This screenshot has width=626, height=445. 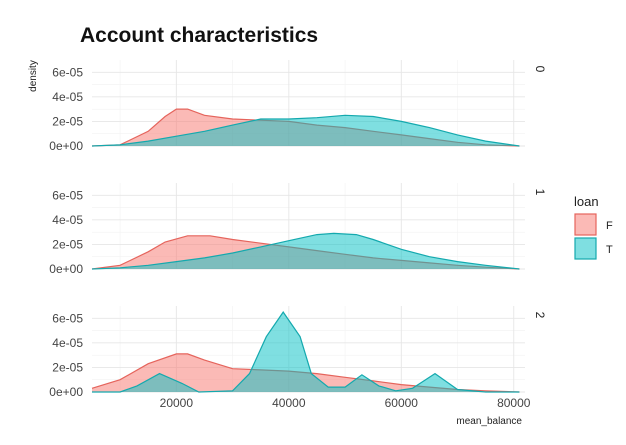 I want to click on legend-label-T: T, so click(x=609, y=250).